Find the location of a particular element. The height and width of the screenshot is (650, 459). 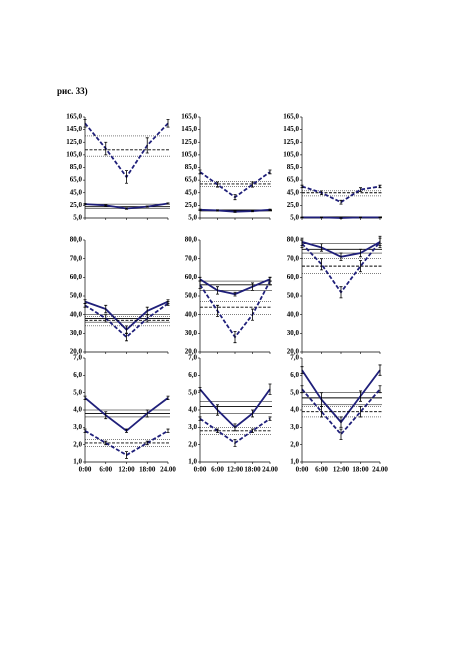

y-tick-label: 50,0 is located at coordinates (293, 296).